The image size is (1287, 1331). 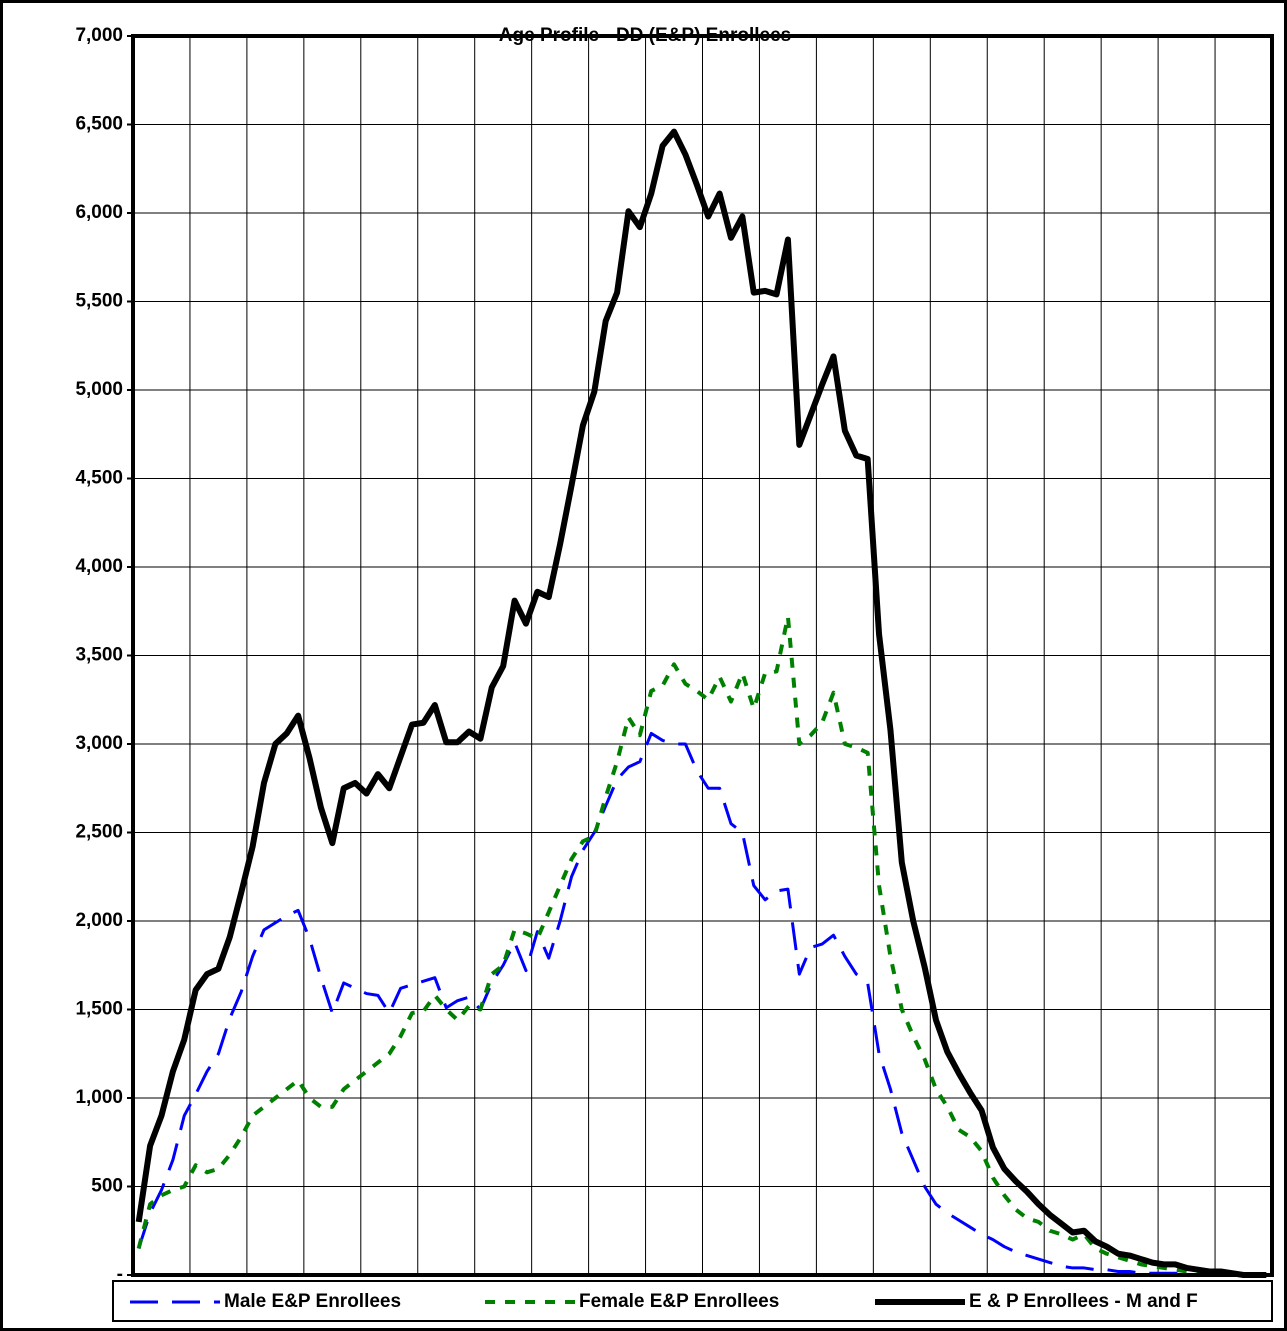 What do you see at coordinates (99, 389) in the screenshot?
I see `y-tick-label: 5,000` at bounding box center [99, 389].